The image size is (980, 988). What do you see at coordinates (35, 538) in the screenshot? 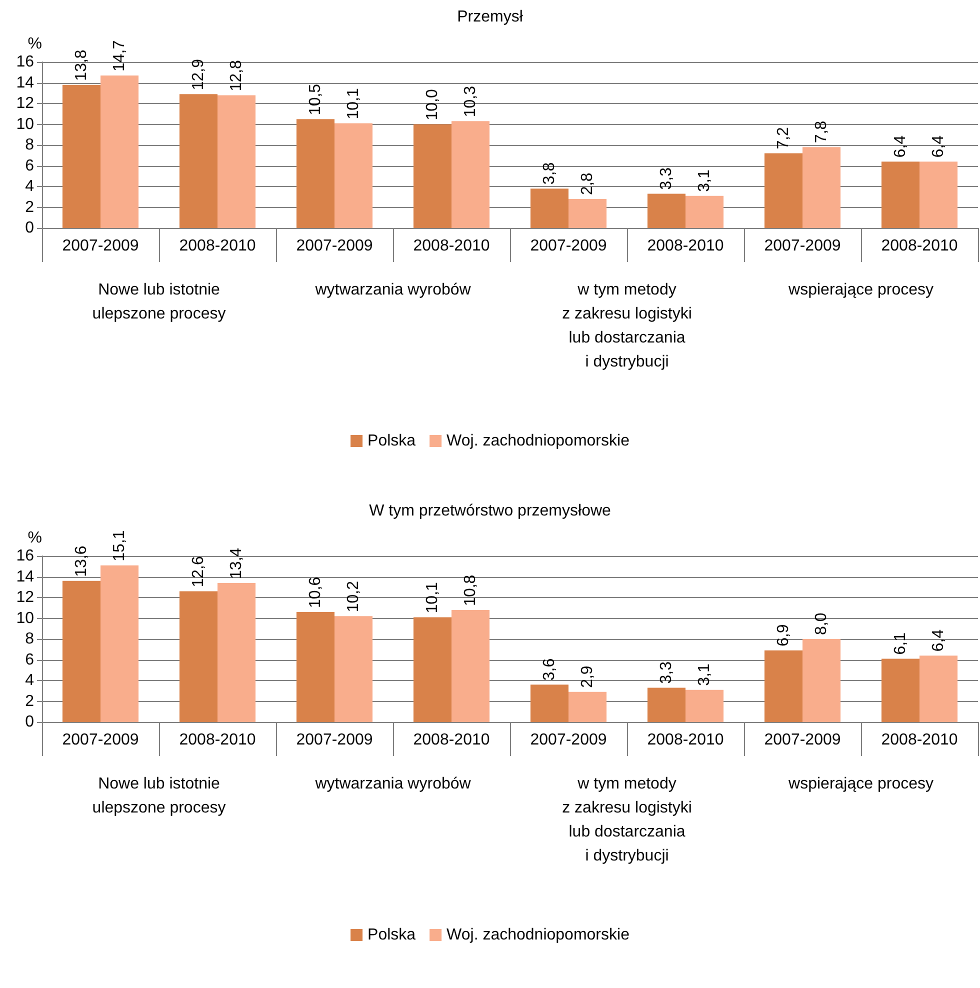
I see `y-axis-title: %` at bounding box center [35, 538].